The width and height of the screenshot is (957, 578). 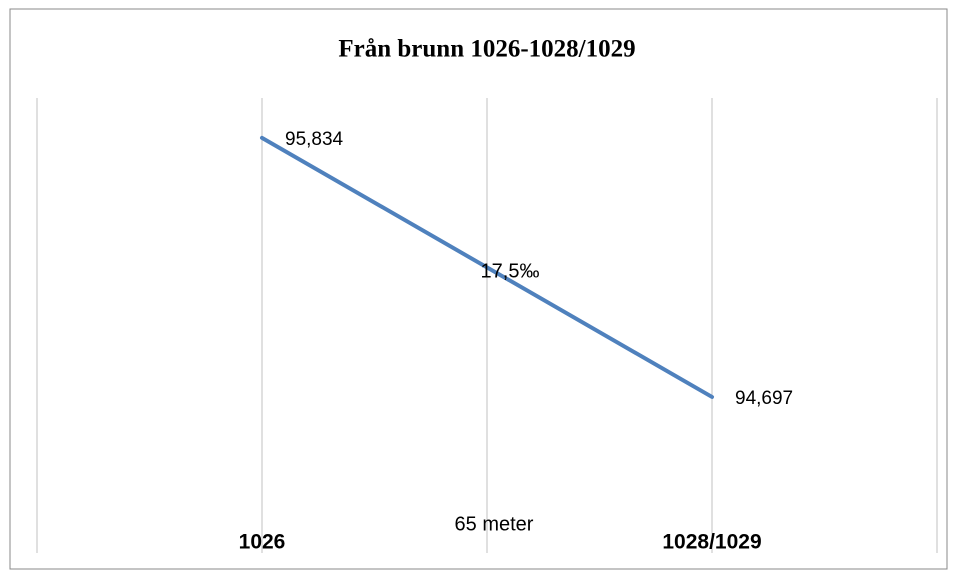 I want to click on chart-title: Från brunn 1026-1028/1029, so click(x=486, y=49).